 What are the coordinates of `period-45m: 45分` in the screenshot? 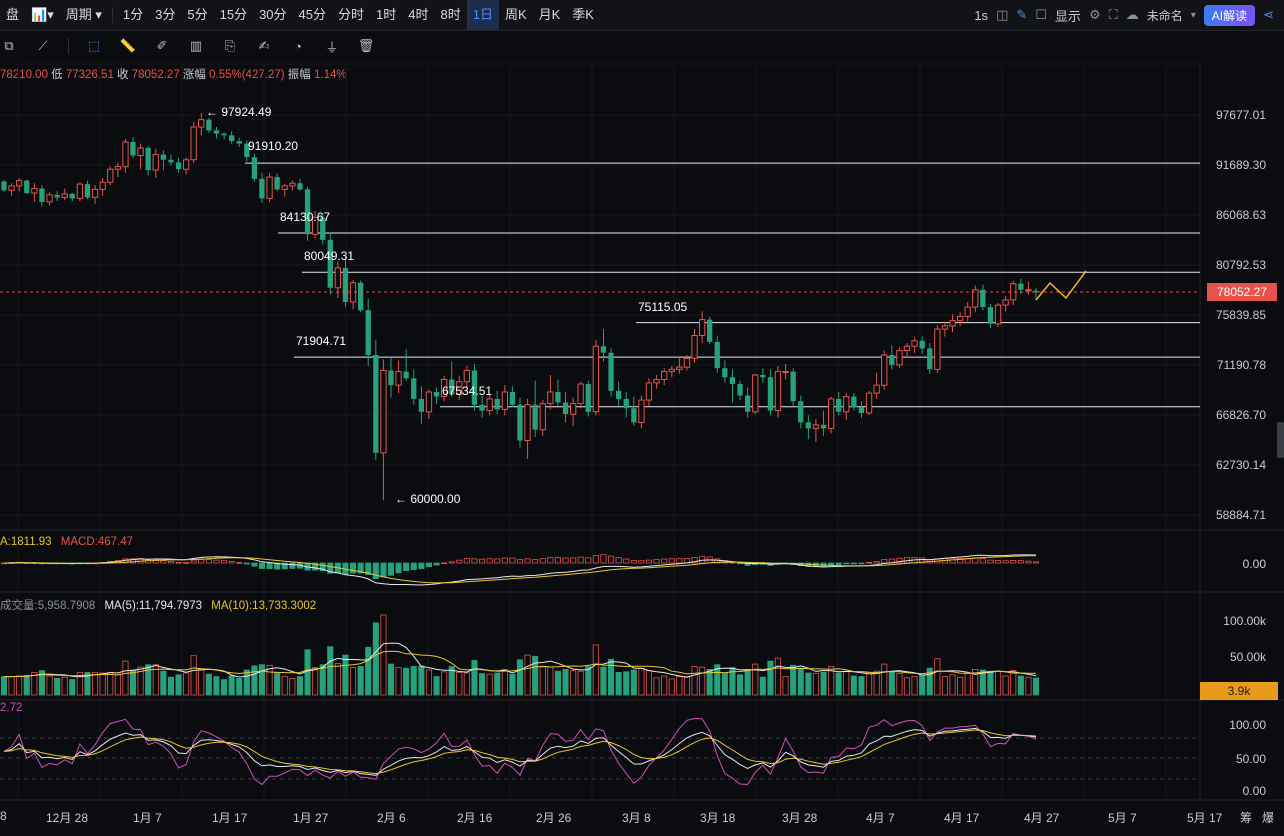 It's located at (312, 14).